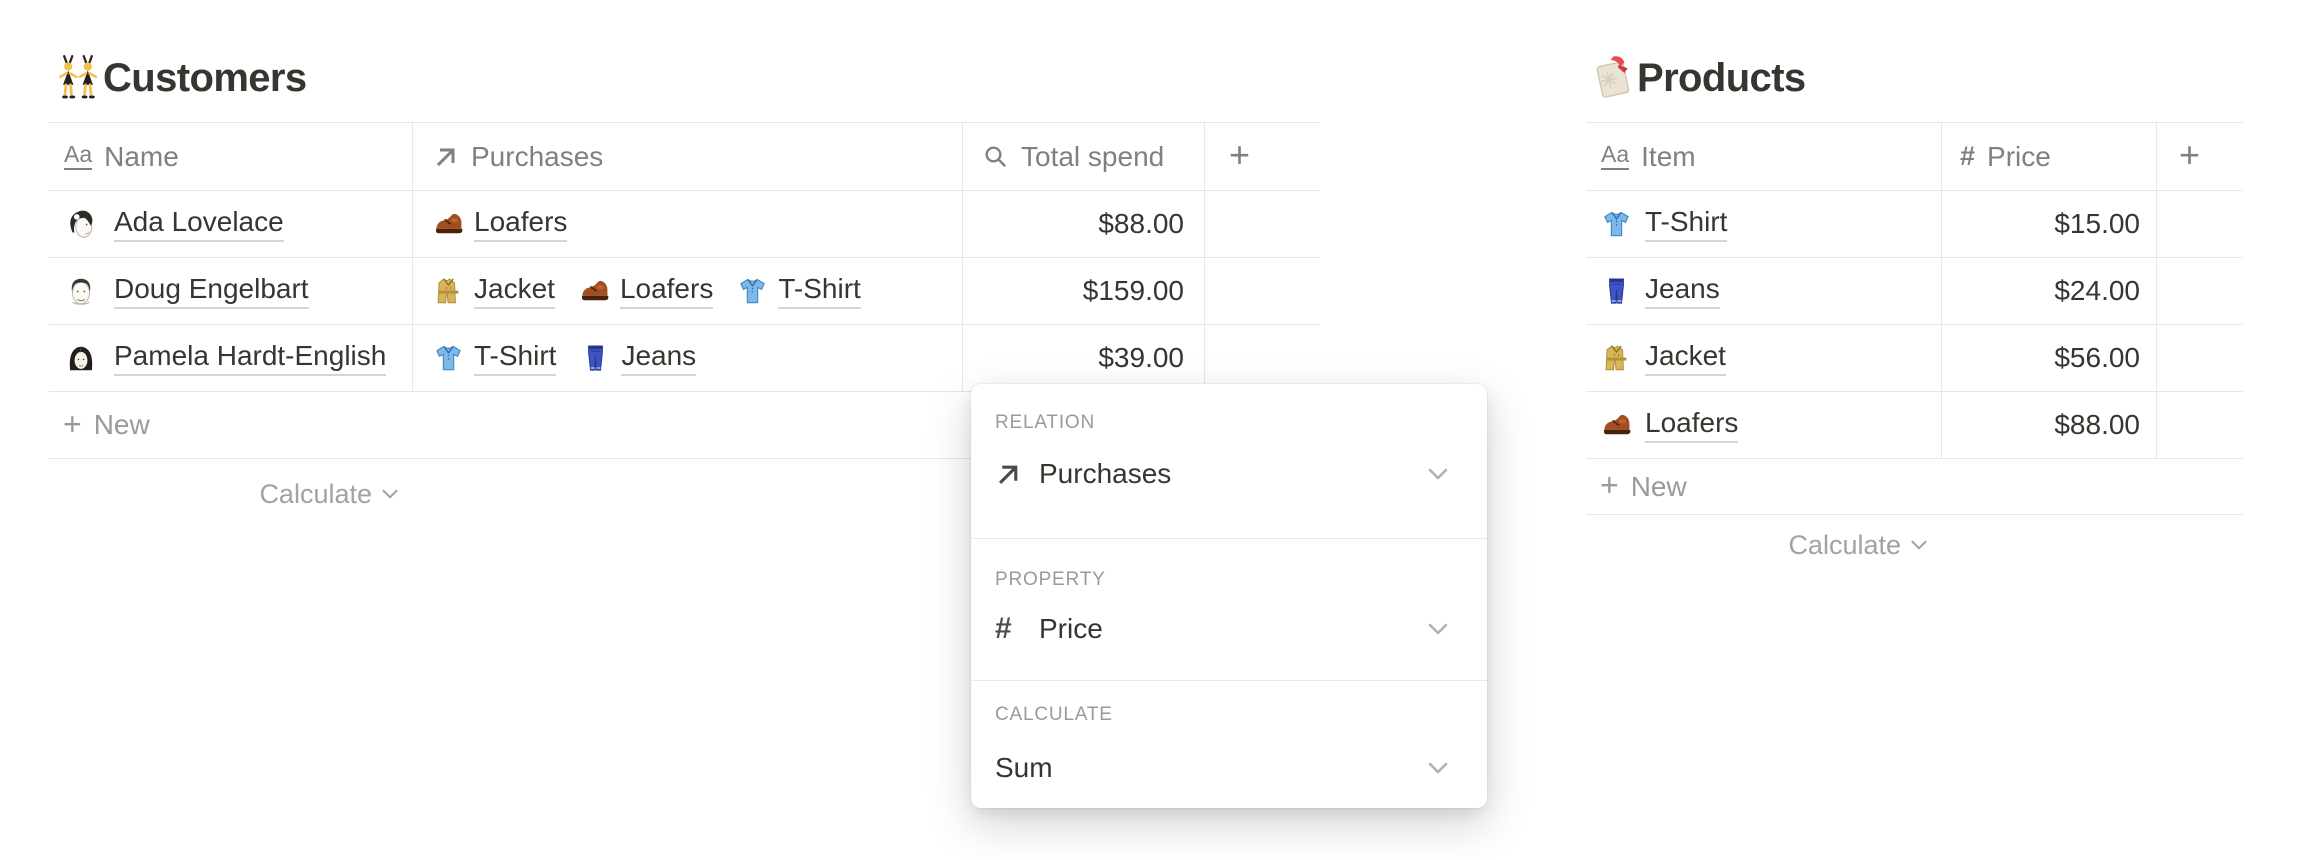 This screenshot has width=2312, height=860. I want to click on item-cell: Loafers, so click(1764, 425).